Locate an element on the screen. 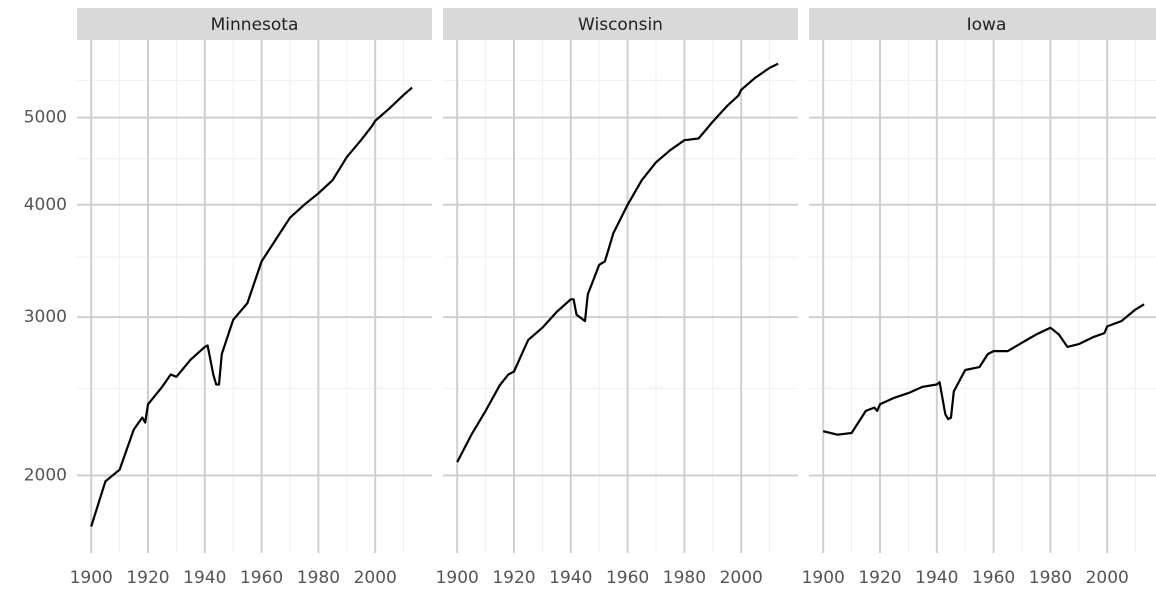  y-tick-label: 2000 is located at coordinates (45, 475).